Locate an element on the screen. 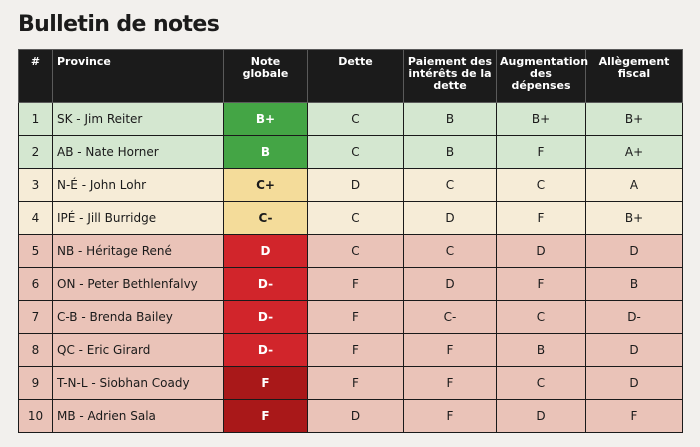  column-header-tax-relief: Allègement fiscal is located at coordinates (634, 76).